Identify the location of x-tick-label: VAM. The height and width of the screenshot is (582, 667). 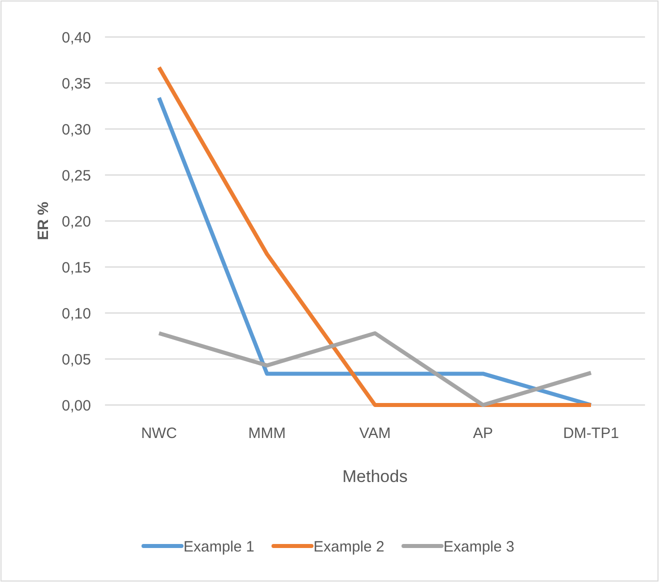
(375, 433).